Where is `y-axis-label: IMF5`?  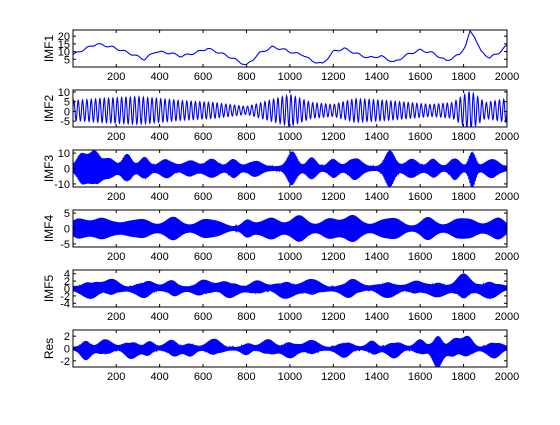 y-axis-label: IMF5 is located at coordinates (49, 289).